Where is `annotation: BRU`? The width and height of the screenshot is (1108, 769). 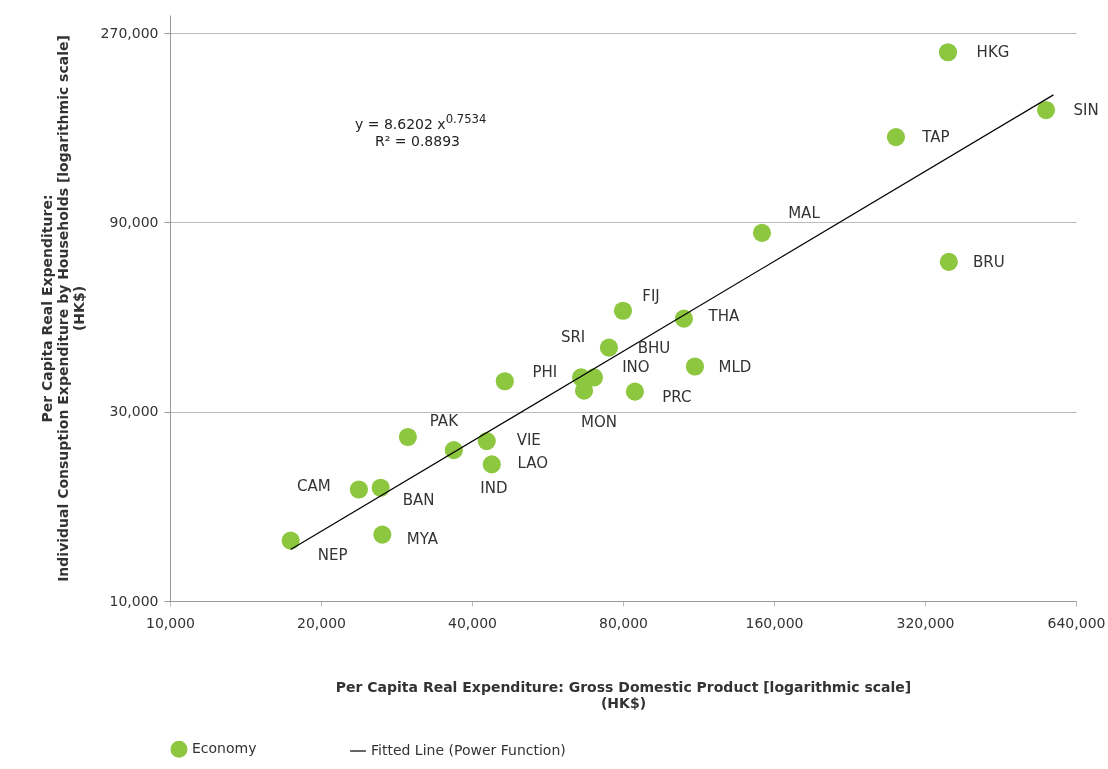 annotation: BRU is located at coordinates (988, 261).